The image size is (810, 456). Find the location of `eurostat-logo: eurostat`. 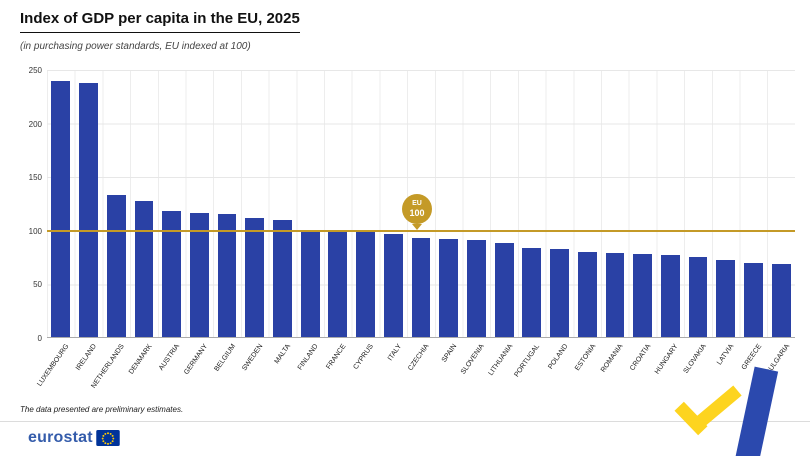

eurostat-logo: eurostat is located at coordinates (74, 438).